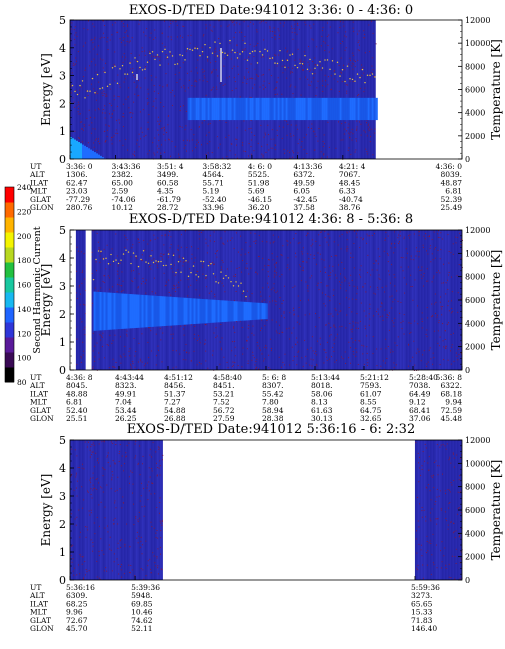  I want to click on orbit-value: 7593., so click(370, 385).